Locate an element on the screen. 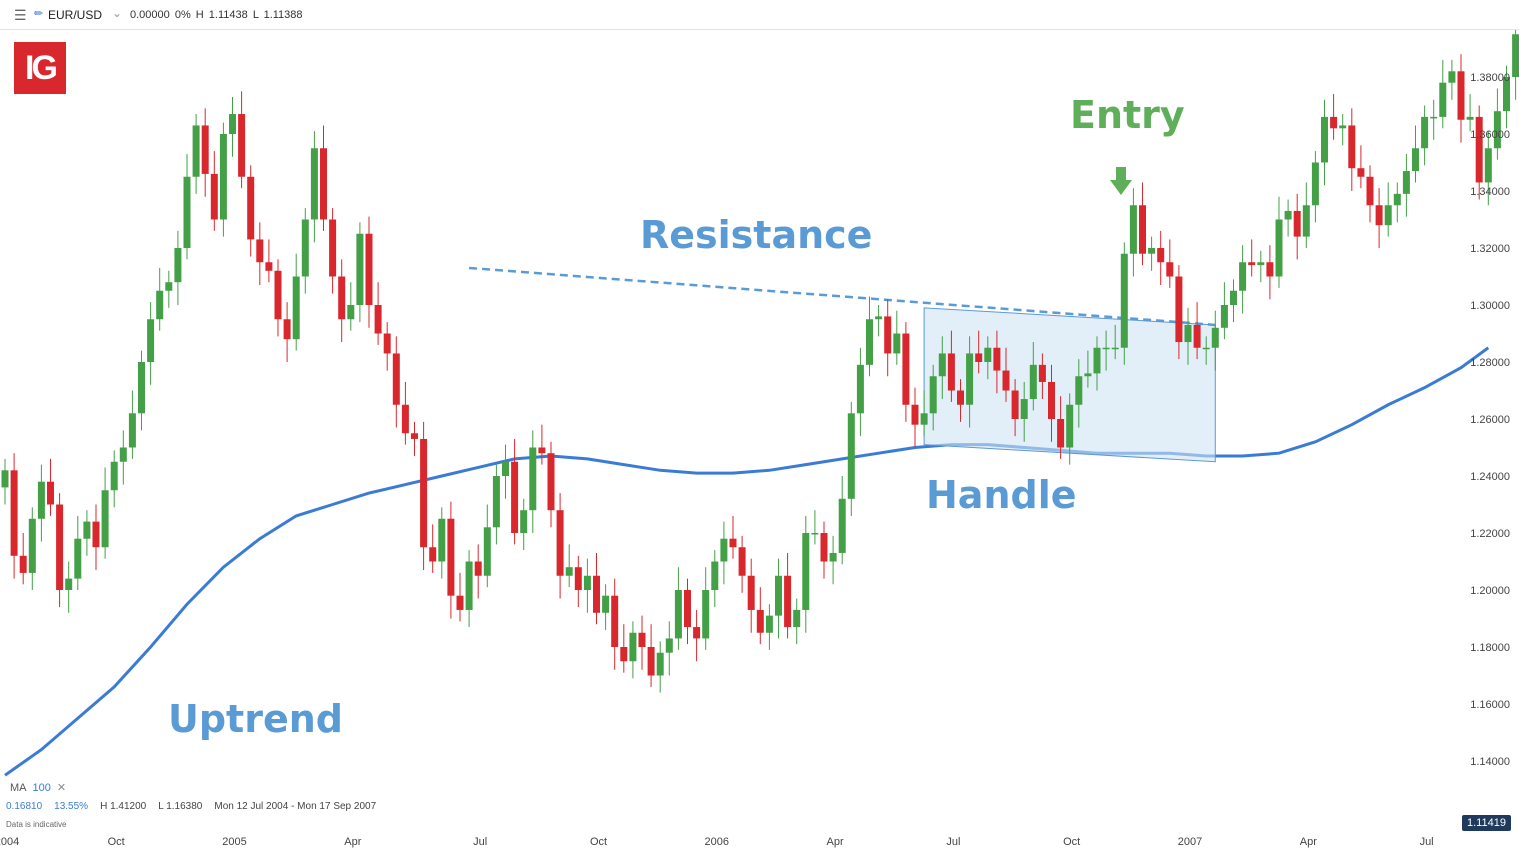 The image size is (1519, 849). pencil-icon: ✏ is located at coordinates (39, 14).